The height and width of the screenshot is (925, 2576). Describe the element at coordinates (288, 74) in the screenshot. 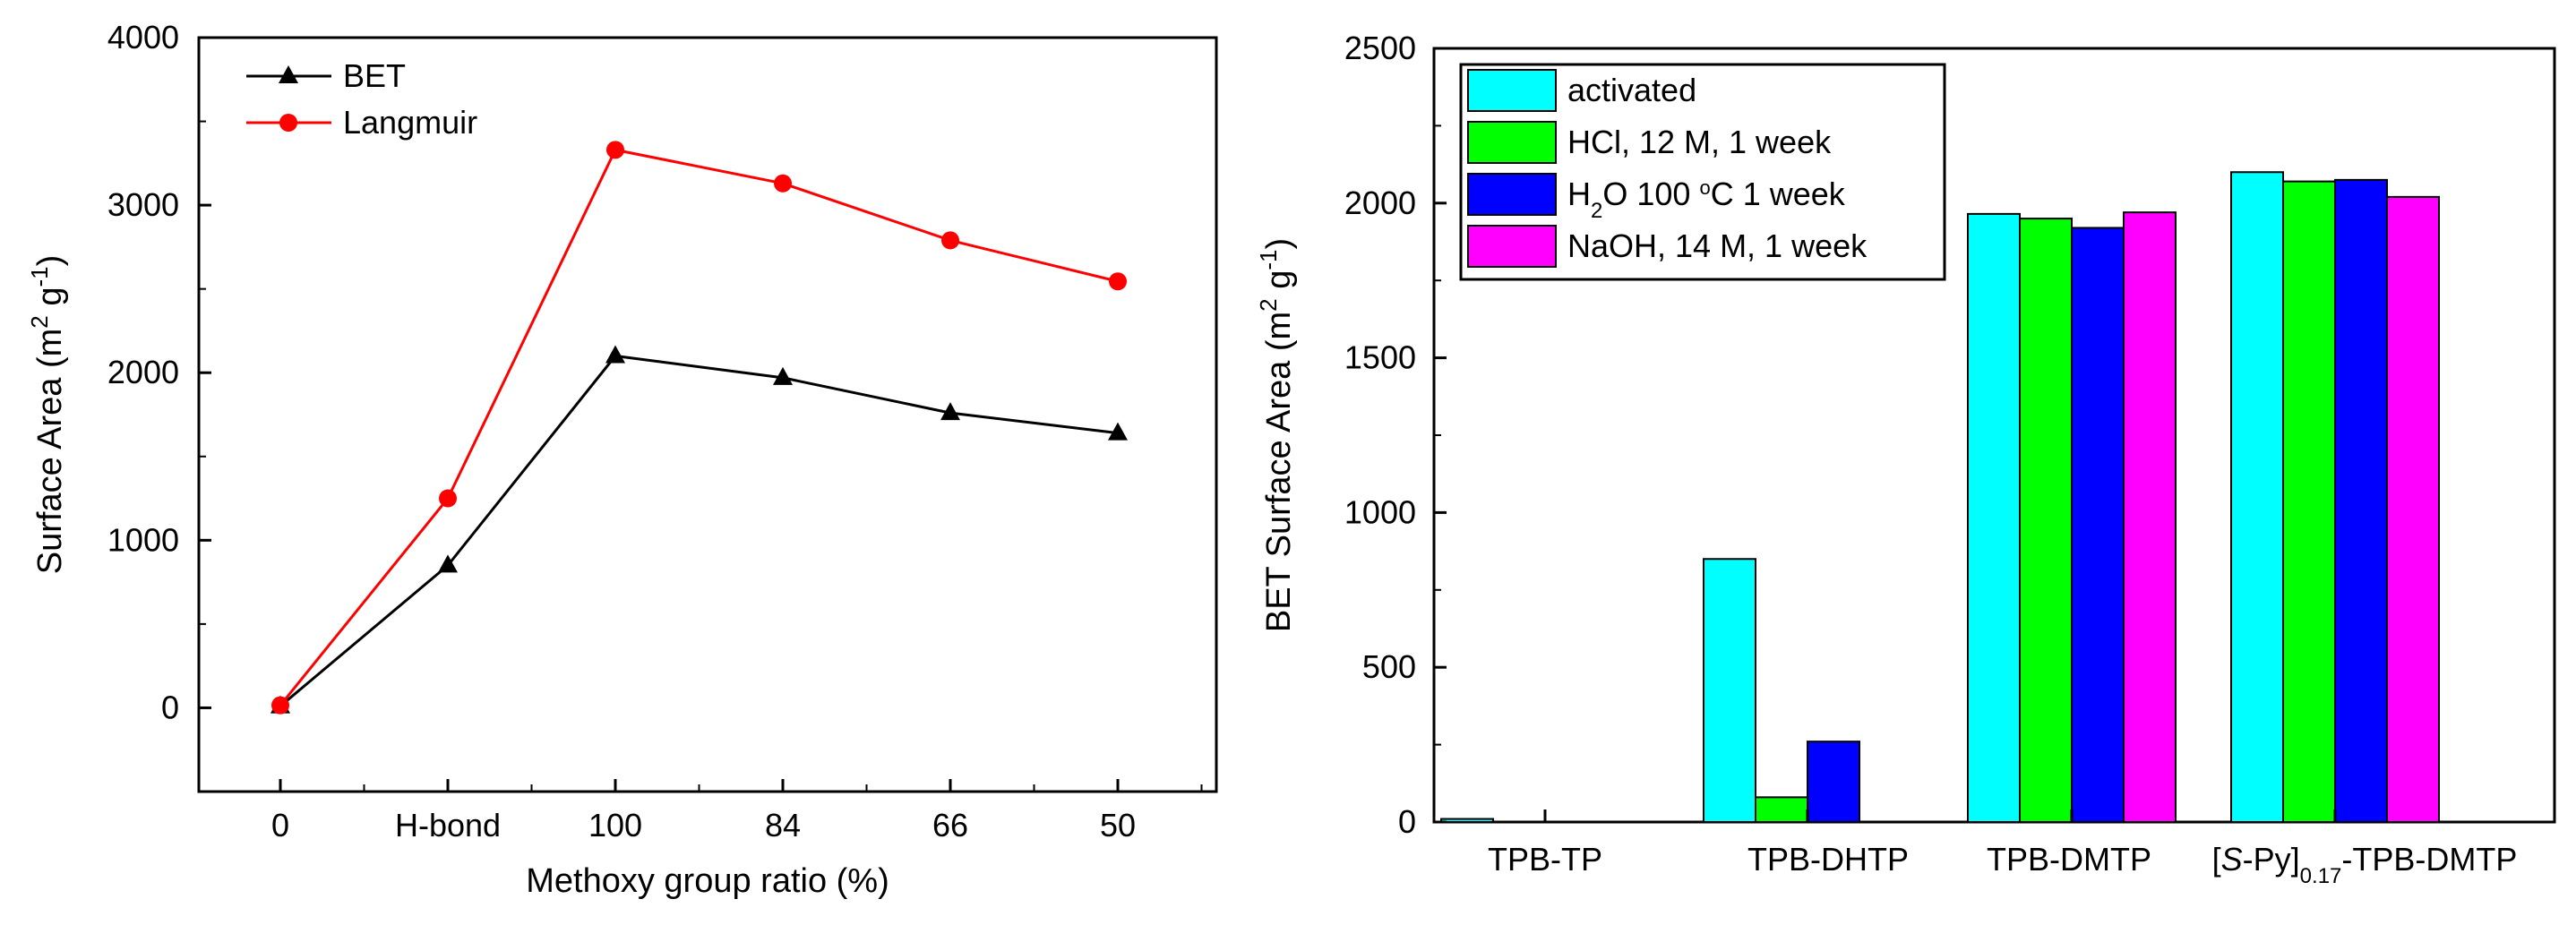

I see `legend-marker-bet` at that location.